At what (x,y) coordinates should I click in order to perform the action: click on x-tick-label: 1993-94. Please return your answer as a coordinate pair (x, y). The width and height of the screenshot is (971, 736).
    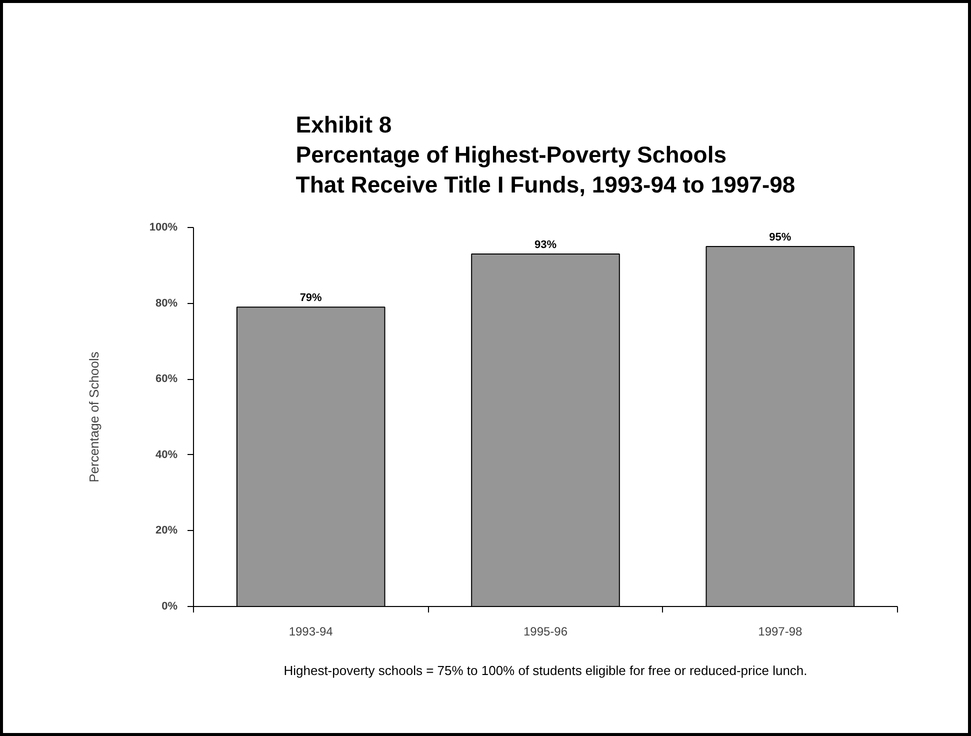
    Looking at the image, I should click on (311, 631).